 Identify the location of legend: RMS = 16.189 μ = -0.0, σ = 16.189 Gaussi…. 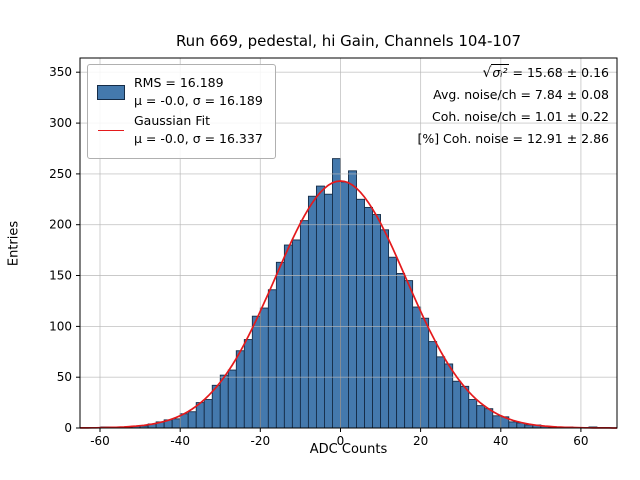
(181, 111).